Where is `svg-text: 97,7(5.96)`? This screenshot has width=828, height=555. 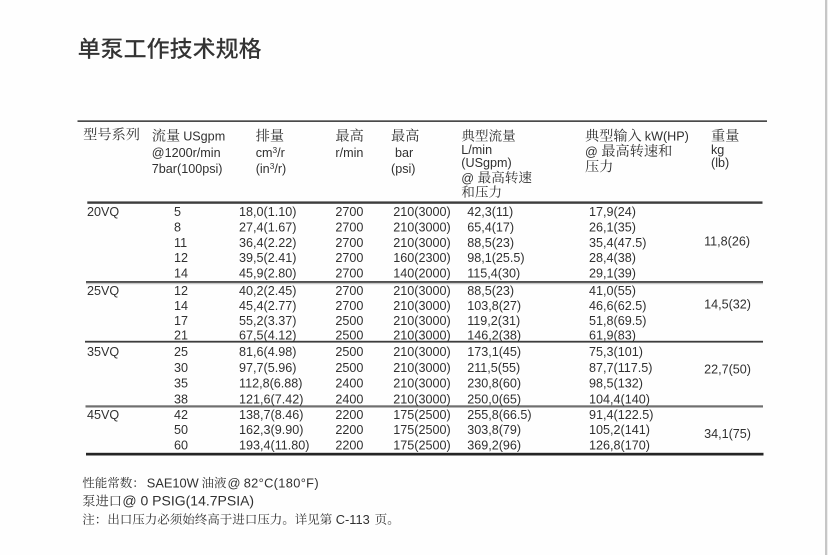 svg-text: 97,7(5.96) is located at coordinates (267, 368).